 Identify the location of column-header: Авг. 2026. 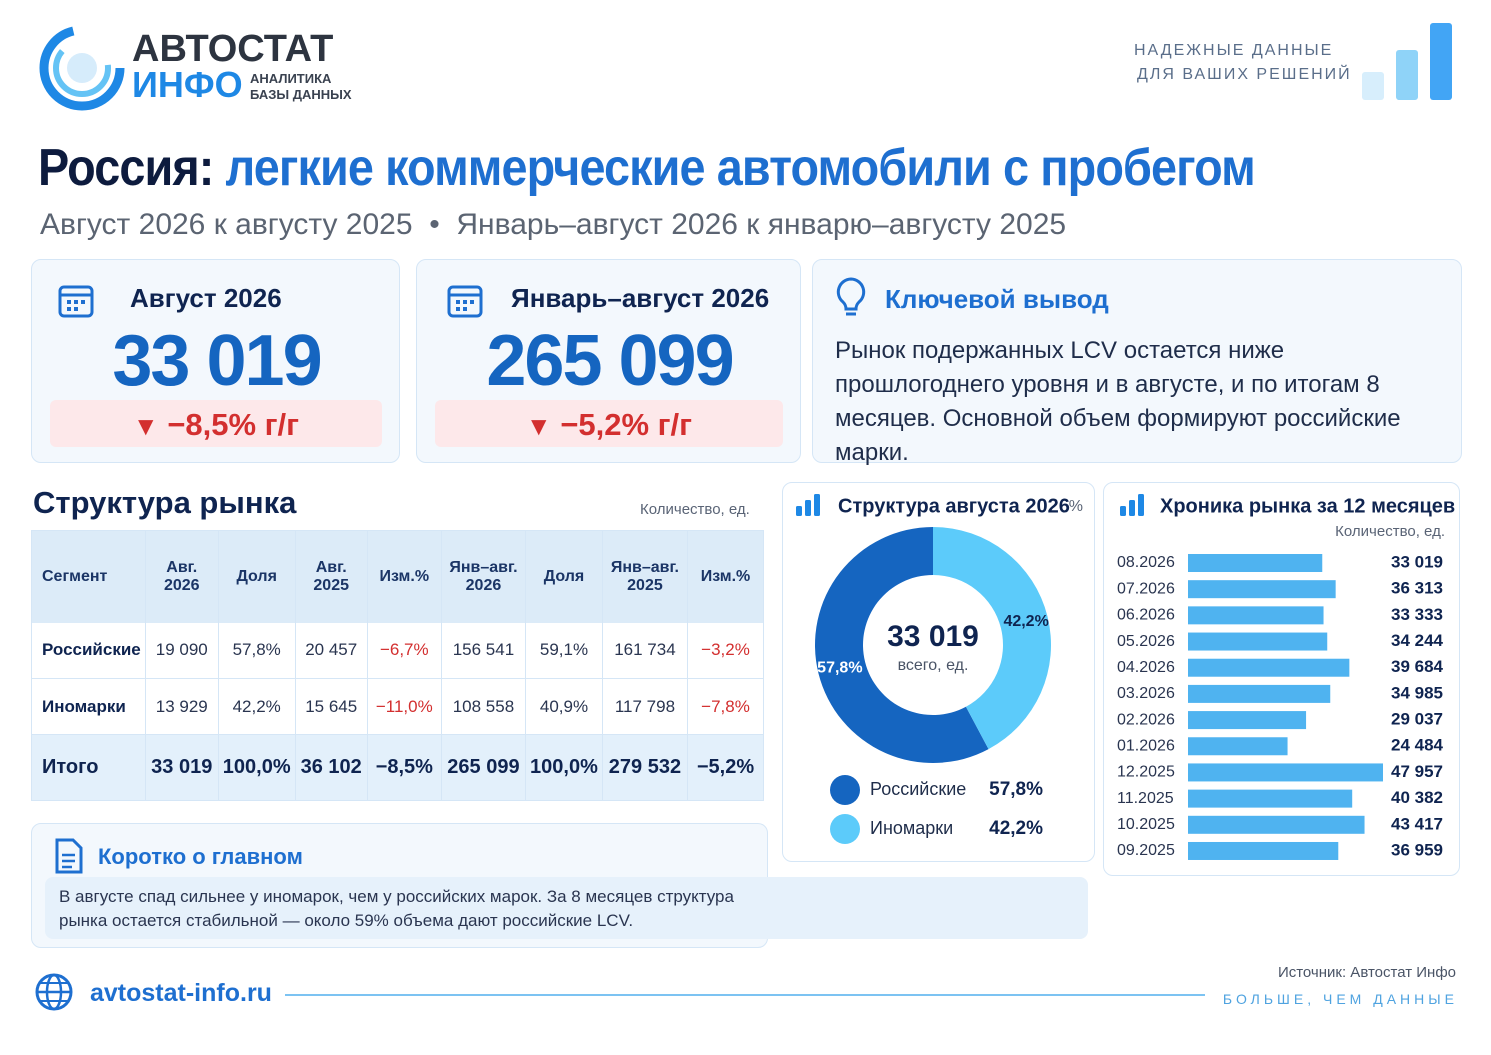
(182, 576).